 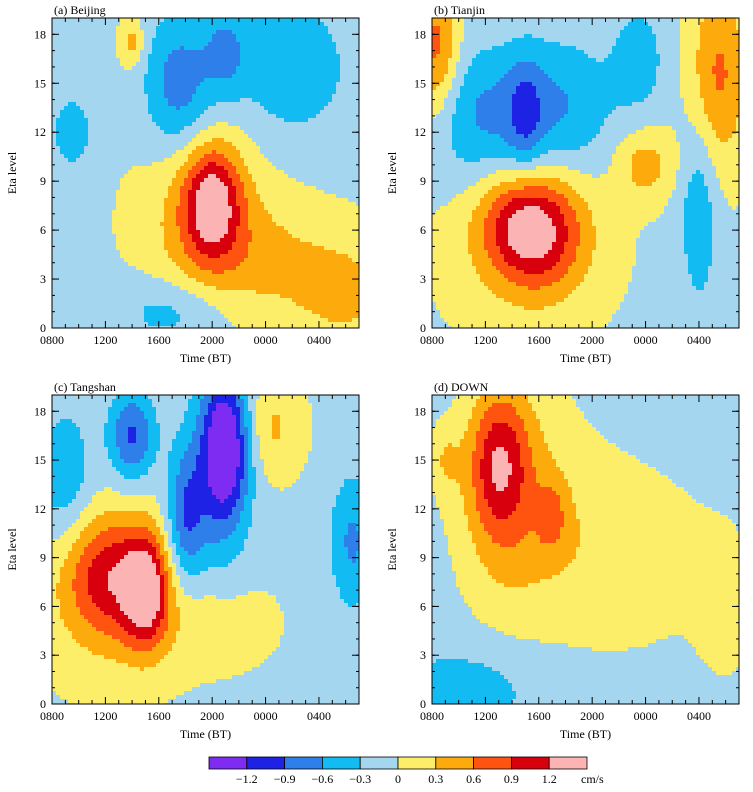 What do you see at coordinates (323, 779) in the screenshot?
I see `colorbar-tick-label: −0.6` at bounding box center [323, 779].